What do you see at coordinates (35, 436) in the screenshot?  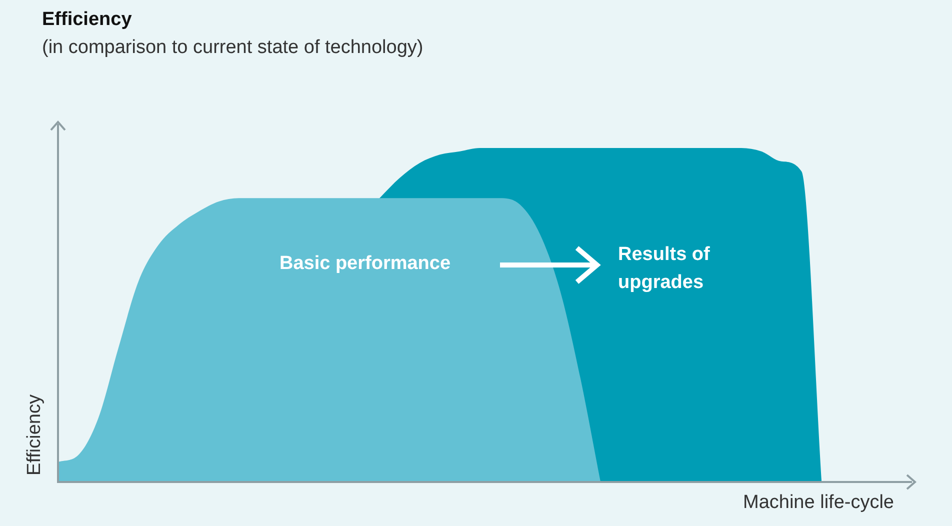 I see `y-axis-title: Efficiency` at bounding box center [35, 436].